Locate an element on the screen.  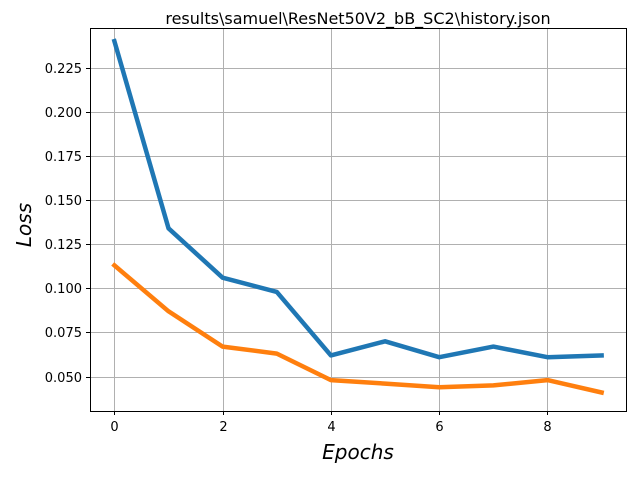
y-tick-label: 0.075 is located at coordinates (63, 333).